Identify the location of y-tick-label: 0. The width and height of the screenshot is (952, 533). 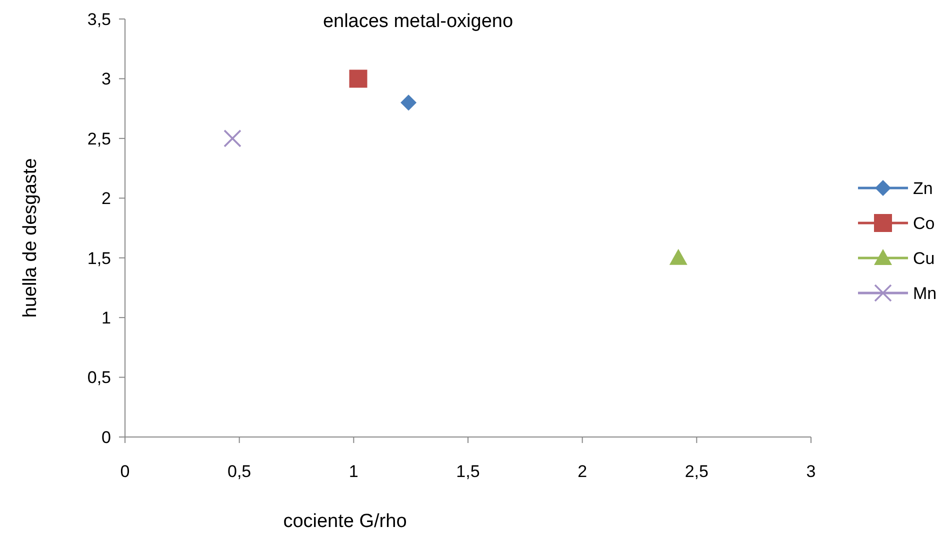
(106, 437).